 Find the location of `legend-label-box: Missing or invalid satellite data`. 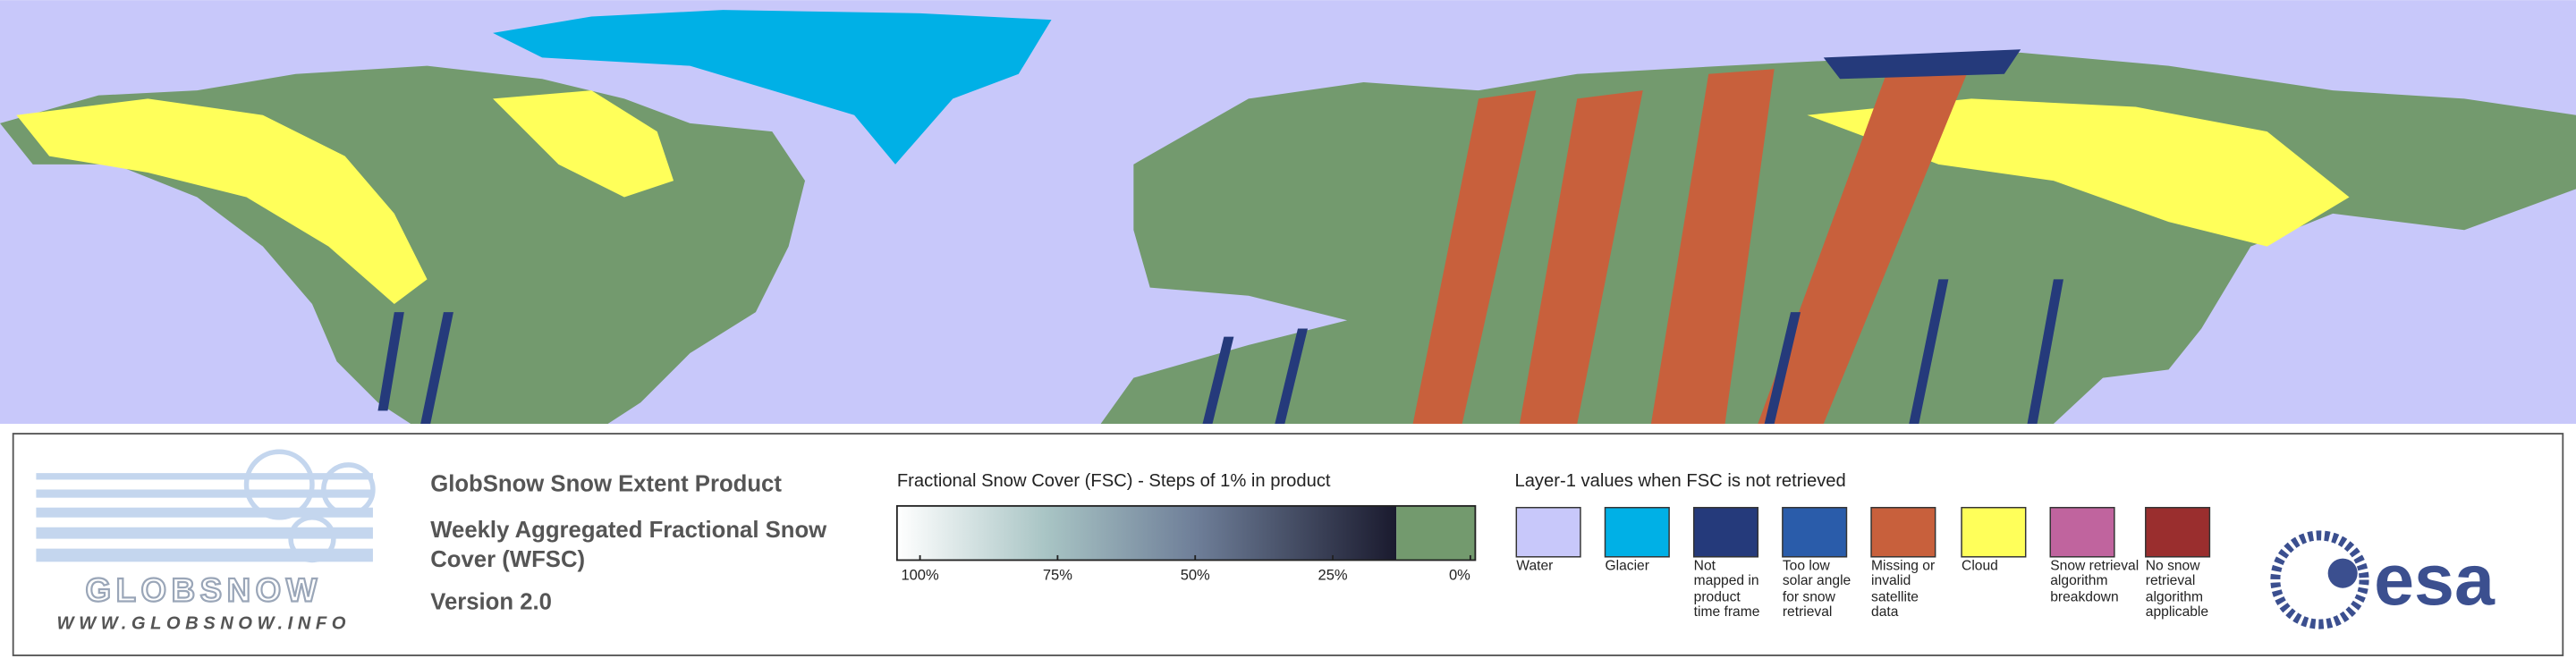

legend-label-box: Missing or invalid satellite data is located at coordinates (1903, 589).